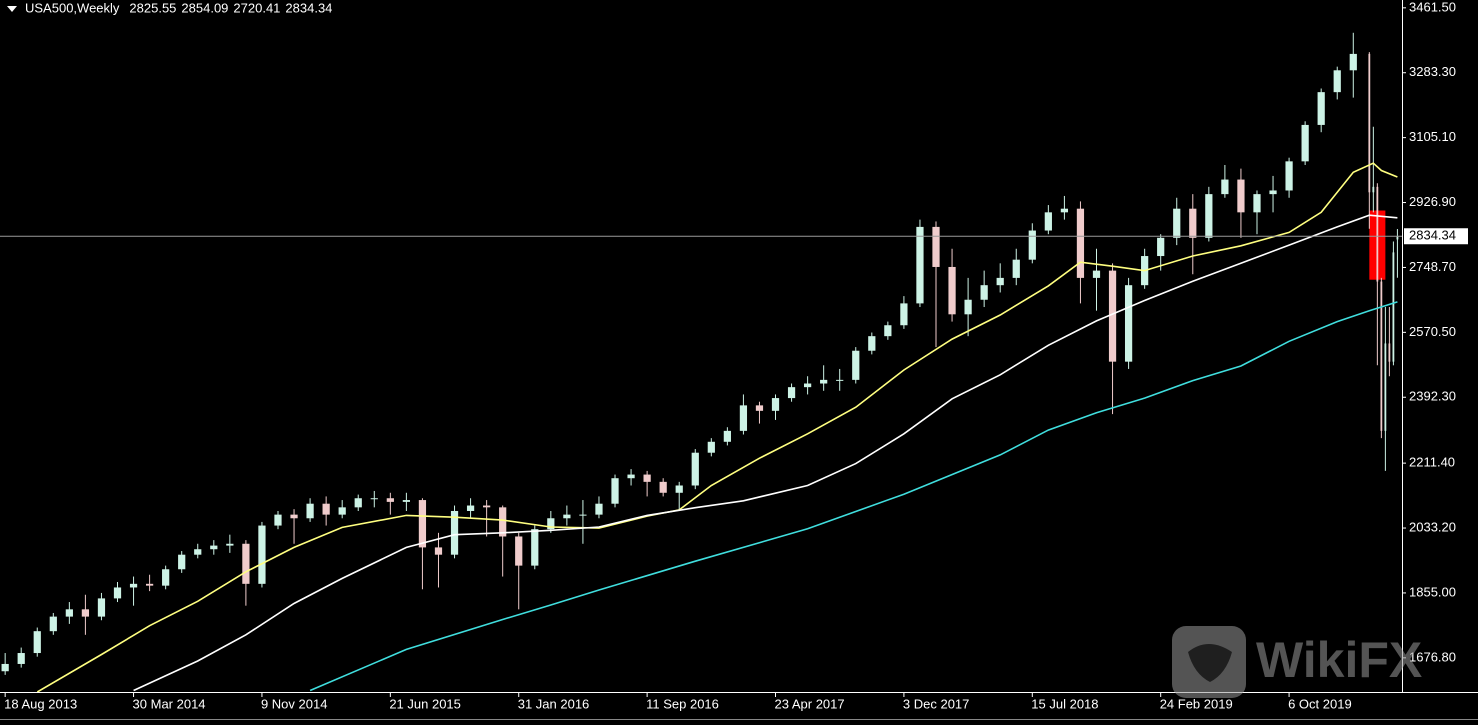 The width and height of the screenshot is (1478, 725). Describe the element at coordinates (1432, 396) in the screenshot. I see `y-tick-label: 2392.30` at that location.